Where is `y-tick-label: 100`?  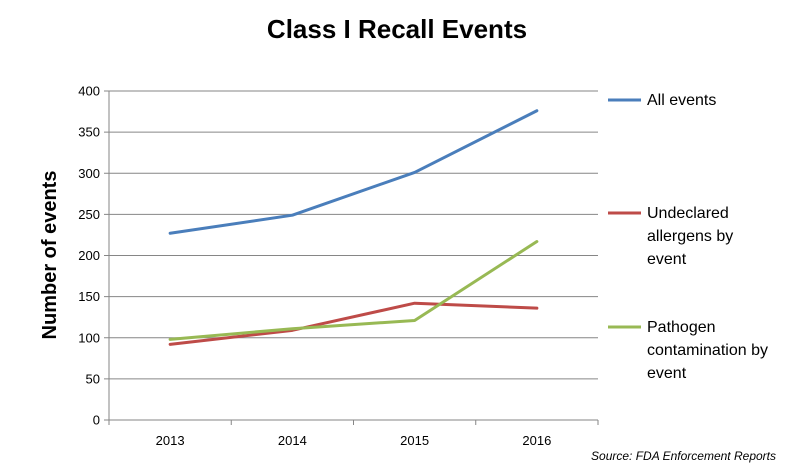
y-tick-label: 100 is located at coordinates (89, 337).